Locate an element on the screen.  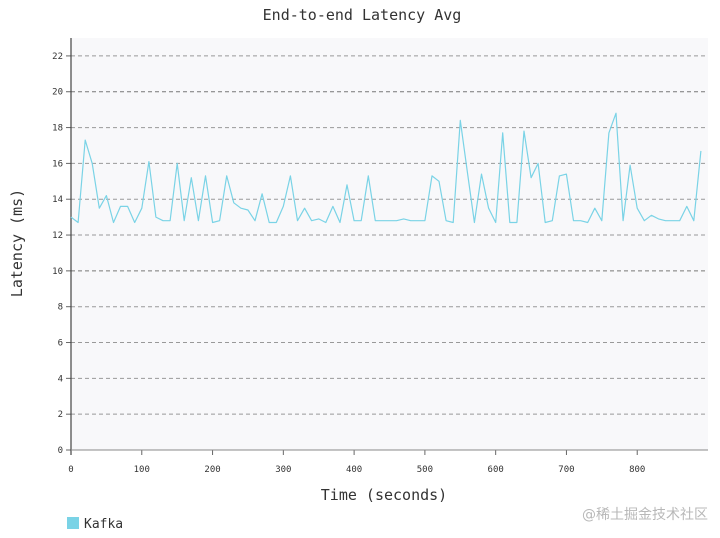
y-tick-label: 0 is located at coordinates (60, 451).